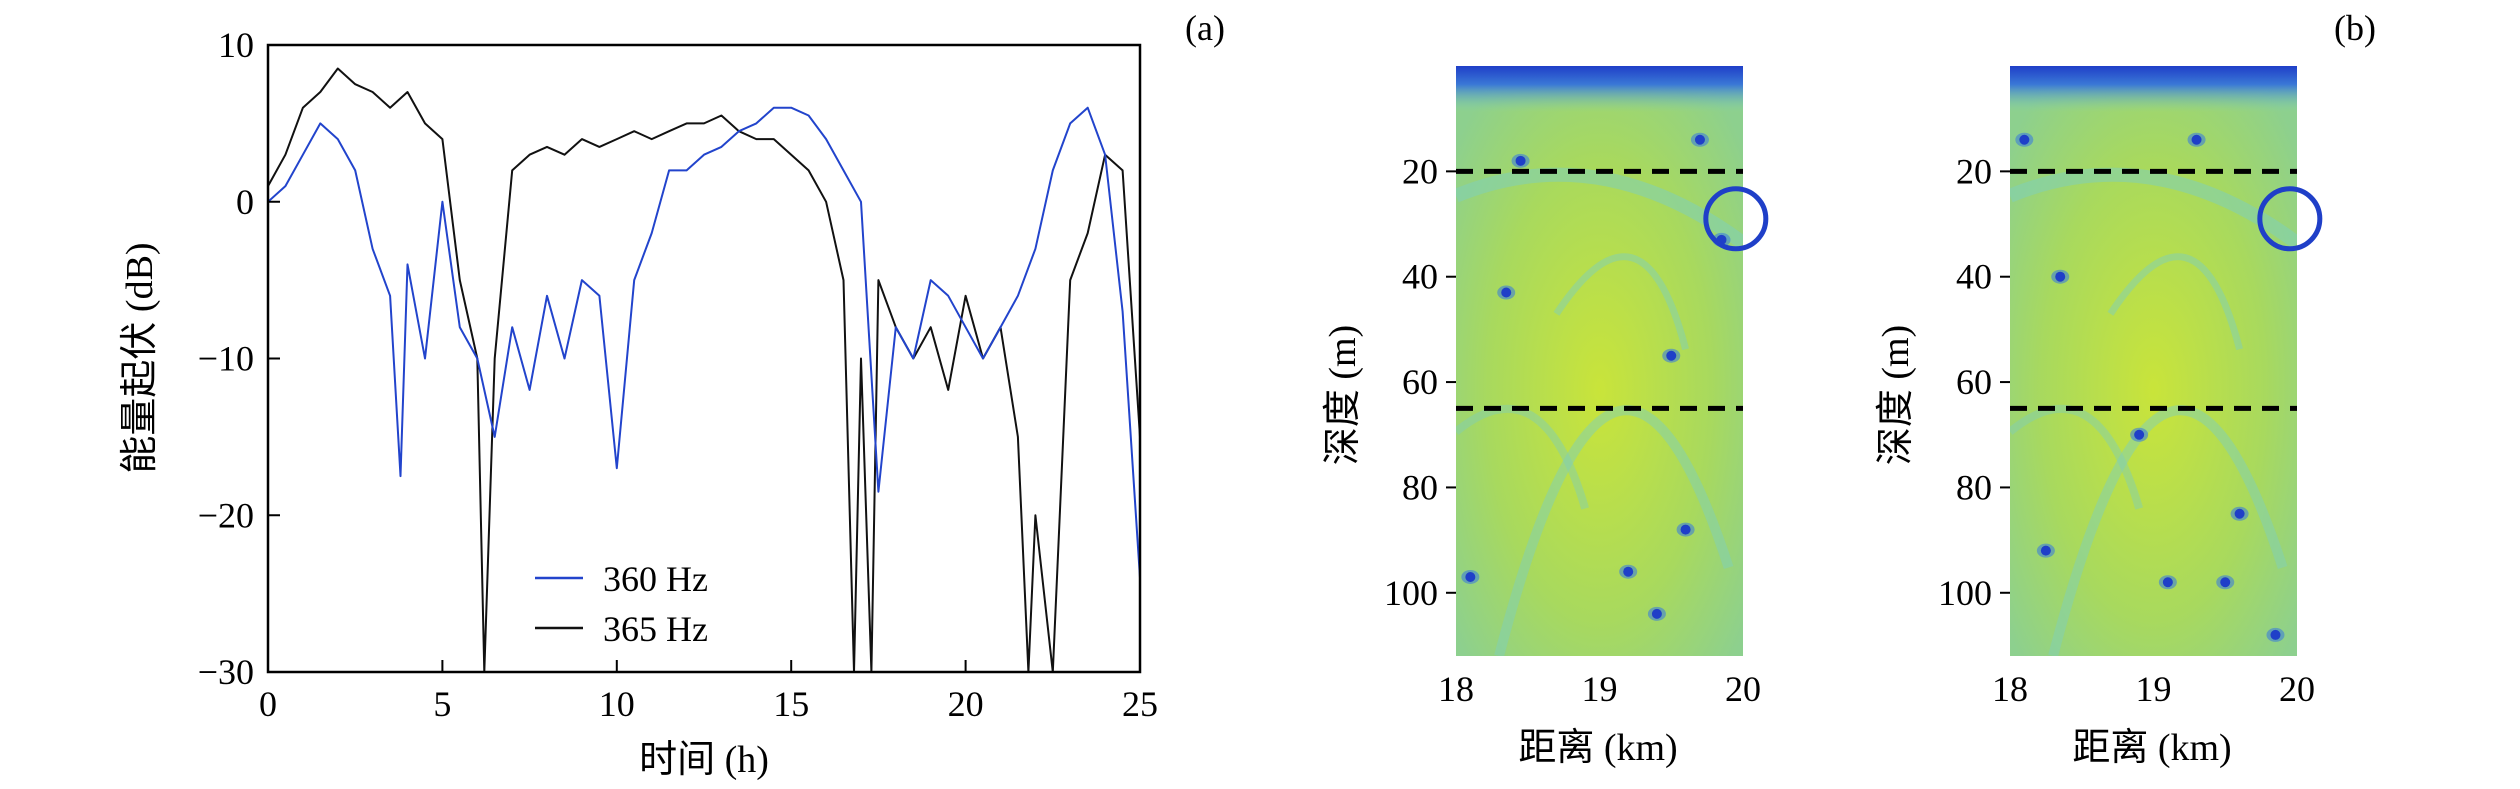  What do you see at coordinates (2355, 28) in the screenshot?
I see `panel-label-b: (b)` at bounding box center [2355, 28].